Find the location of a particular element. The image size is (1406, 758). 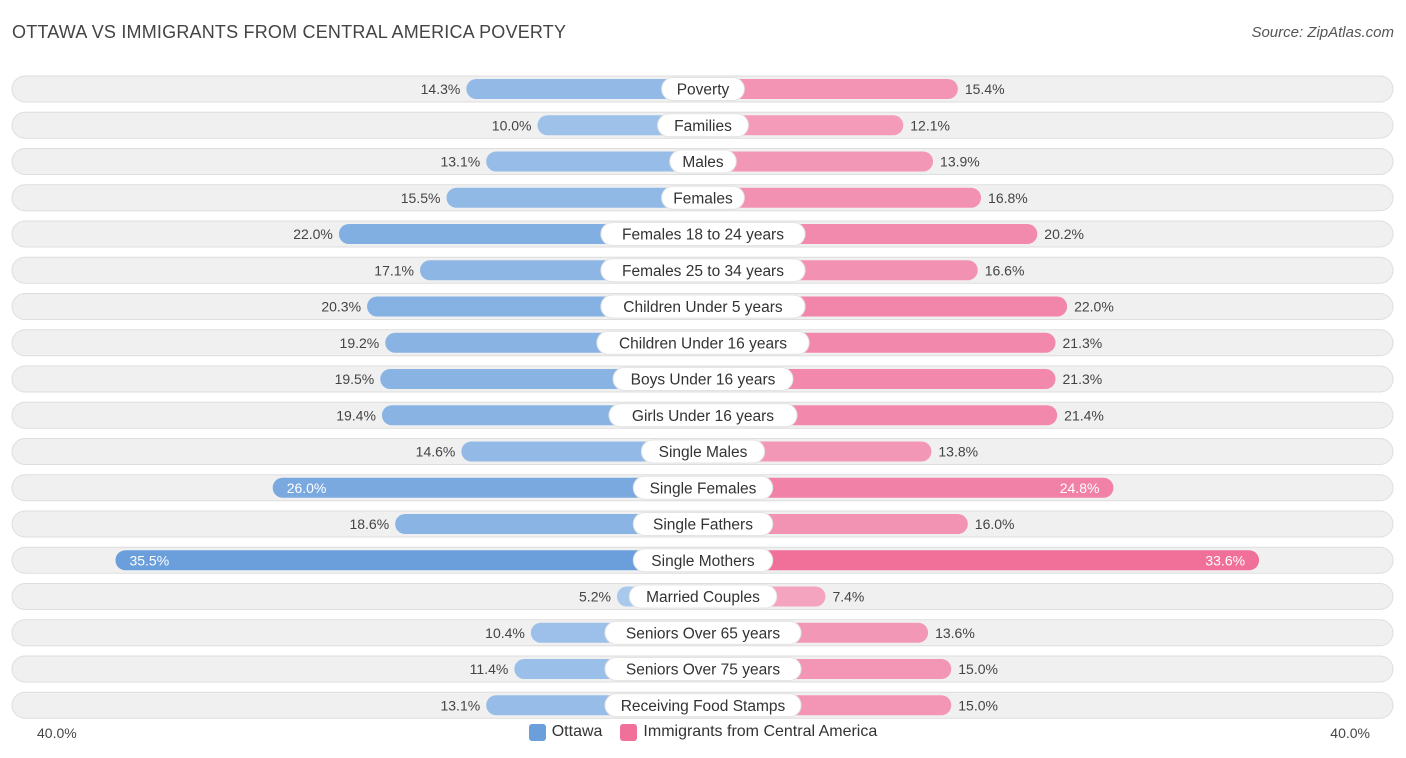

row-4: 22.0% 20.2% Females 18 to 24 years is located at coordinates (702, 234).